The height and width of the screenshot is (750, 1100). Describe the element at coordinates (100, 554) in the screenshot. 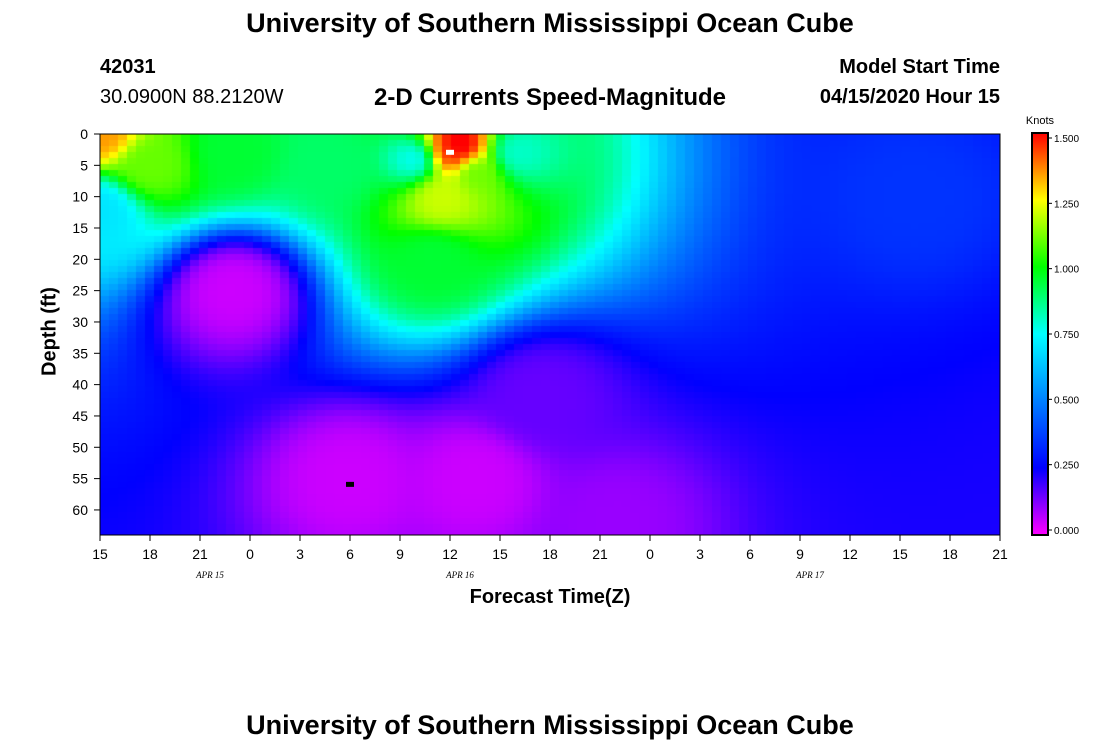

I see `x-tick-label-0: 15` at that location.